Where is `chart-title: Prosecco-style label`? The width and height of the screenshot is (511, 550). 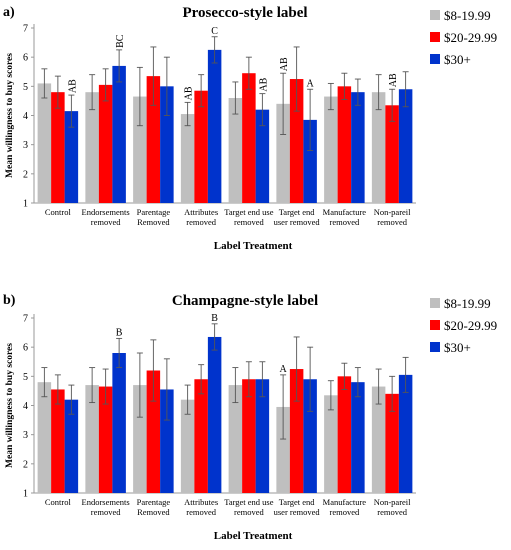 chart-title: Prosecco-style label is located at coordinates (244, 13).